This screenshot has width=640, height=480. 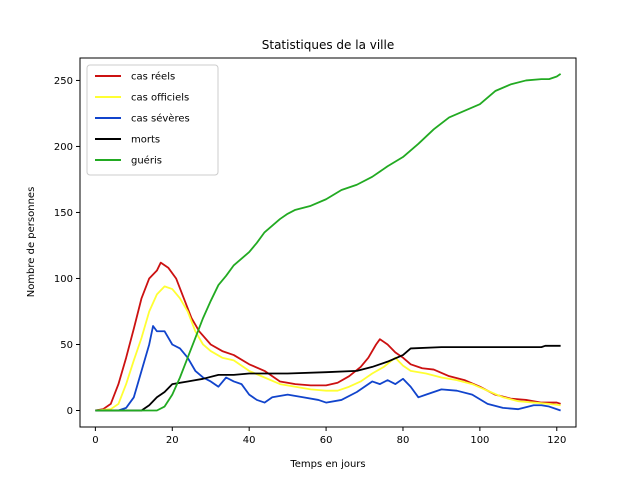 What do you see at coordinates (146, 161) in the screenshot?
I see `legend-label-4: guéris` at bounding box center [146, 161].